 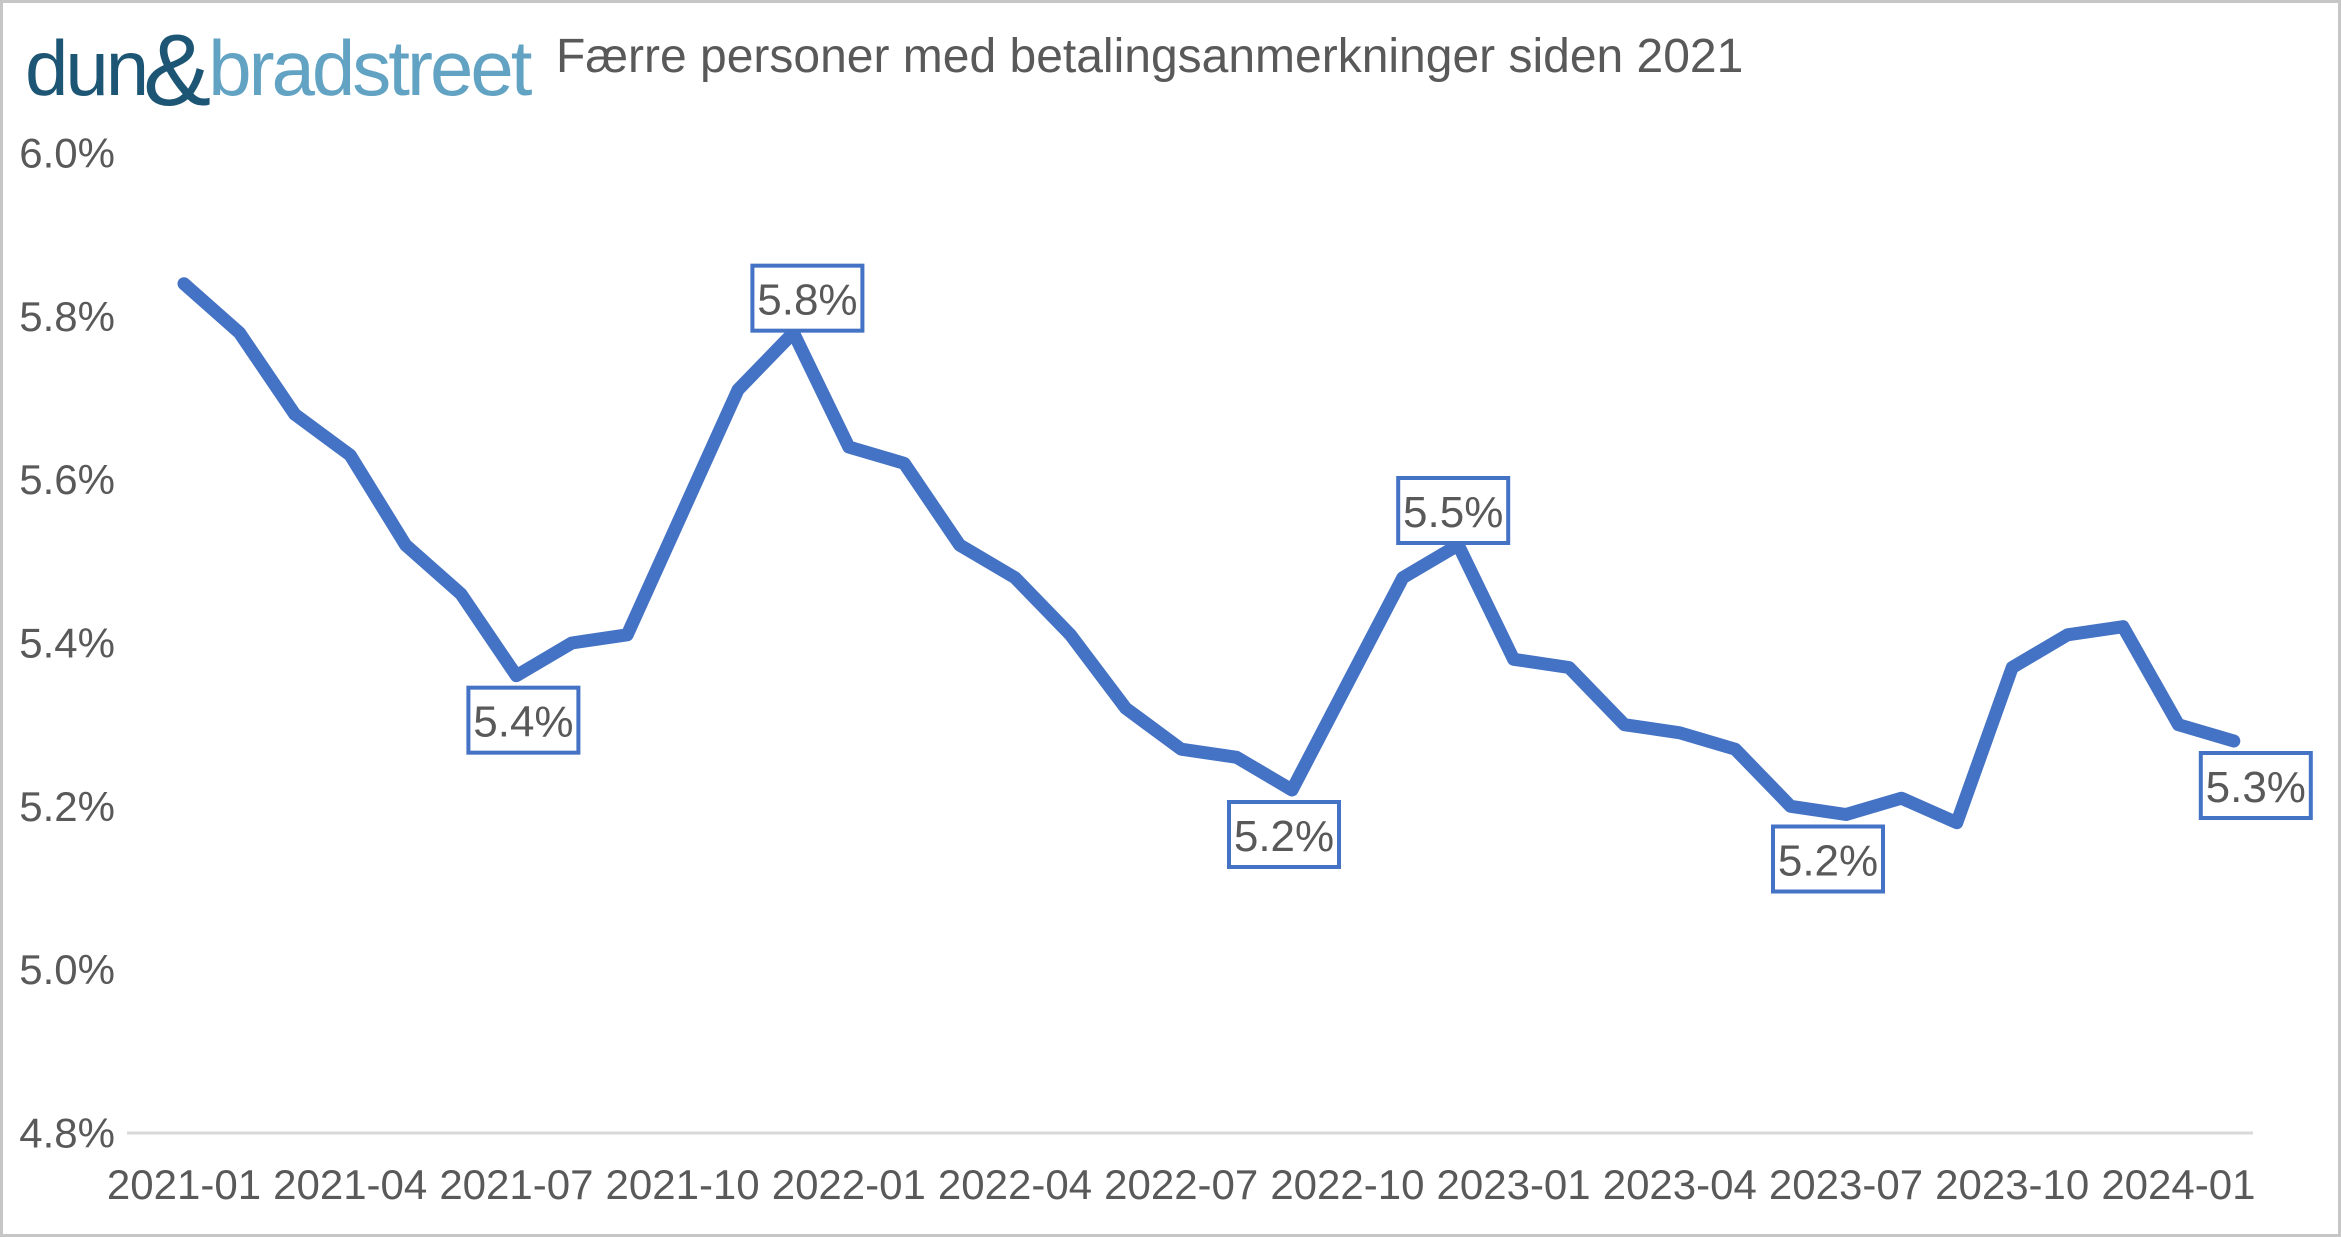 What do you see at coordinates (67, 969) in the screenshot?
I see `y-axis-label: 5.0%` at bounding box center [67, 969].